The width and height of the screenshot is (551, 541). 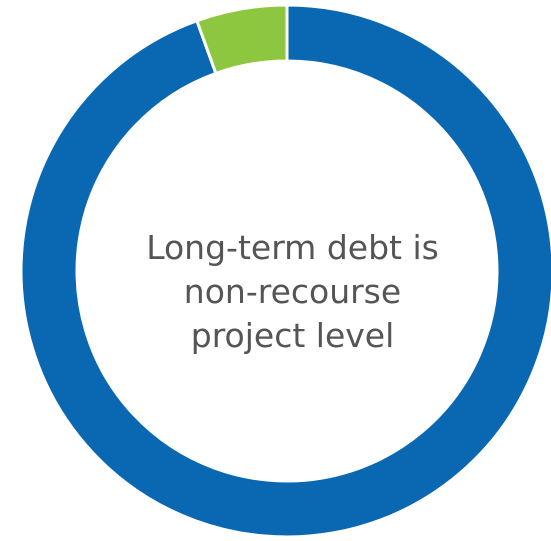 What do you see at coordinates (292, 247) in the screenshot?
I see `center-label-line-1: Long-term debt is` at bounding box center [292, 247].